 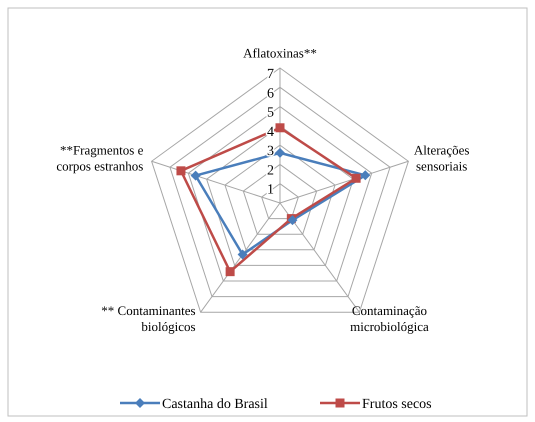 I want to click on spoke-label: Alterações sensoriais, so click(x=442, y=158).